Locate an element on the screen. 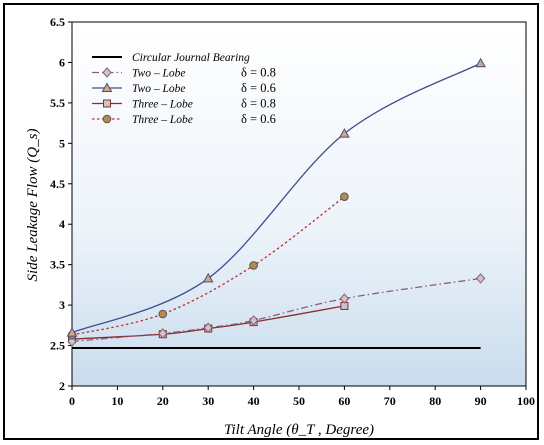  legend-delta-3: δ = 0.8 is located at coordinates (258, 104).